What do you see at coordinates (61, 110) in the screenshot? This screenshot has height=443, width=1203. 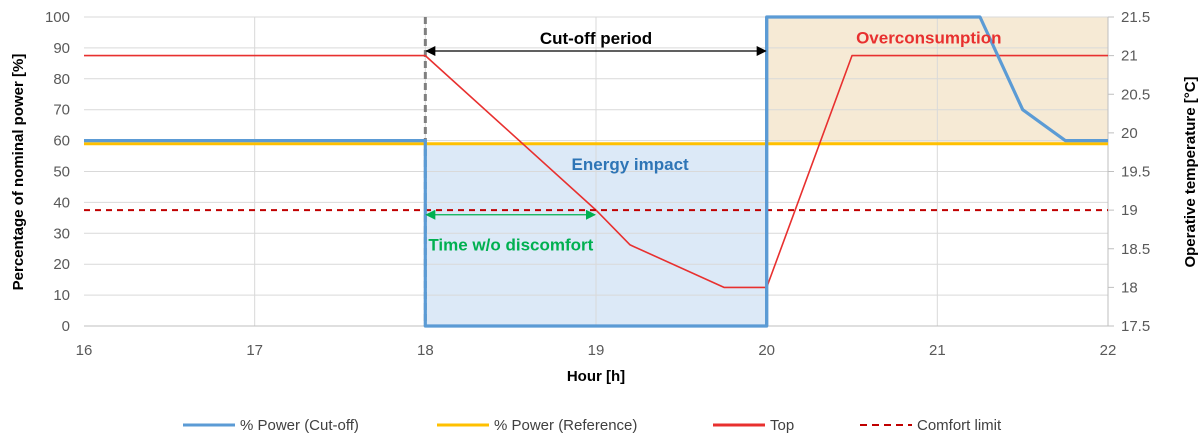 I see `y-left-tick-label: 70` at bounding box center [61, 110].